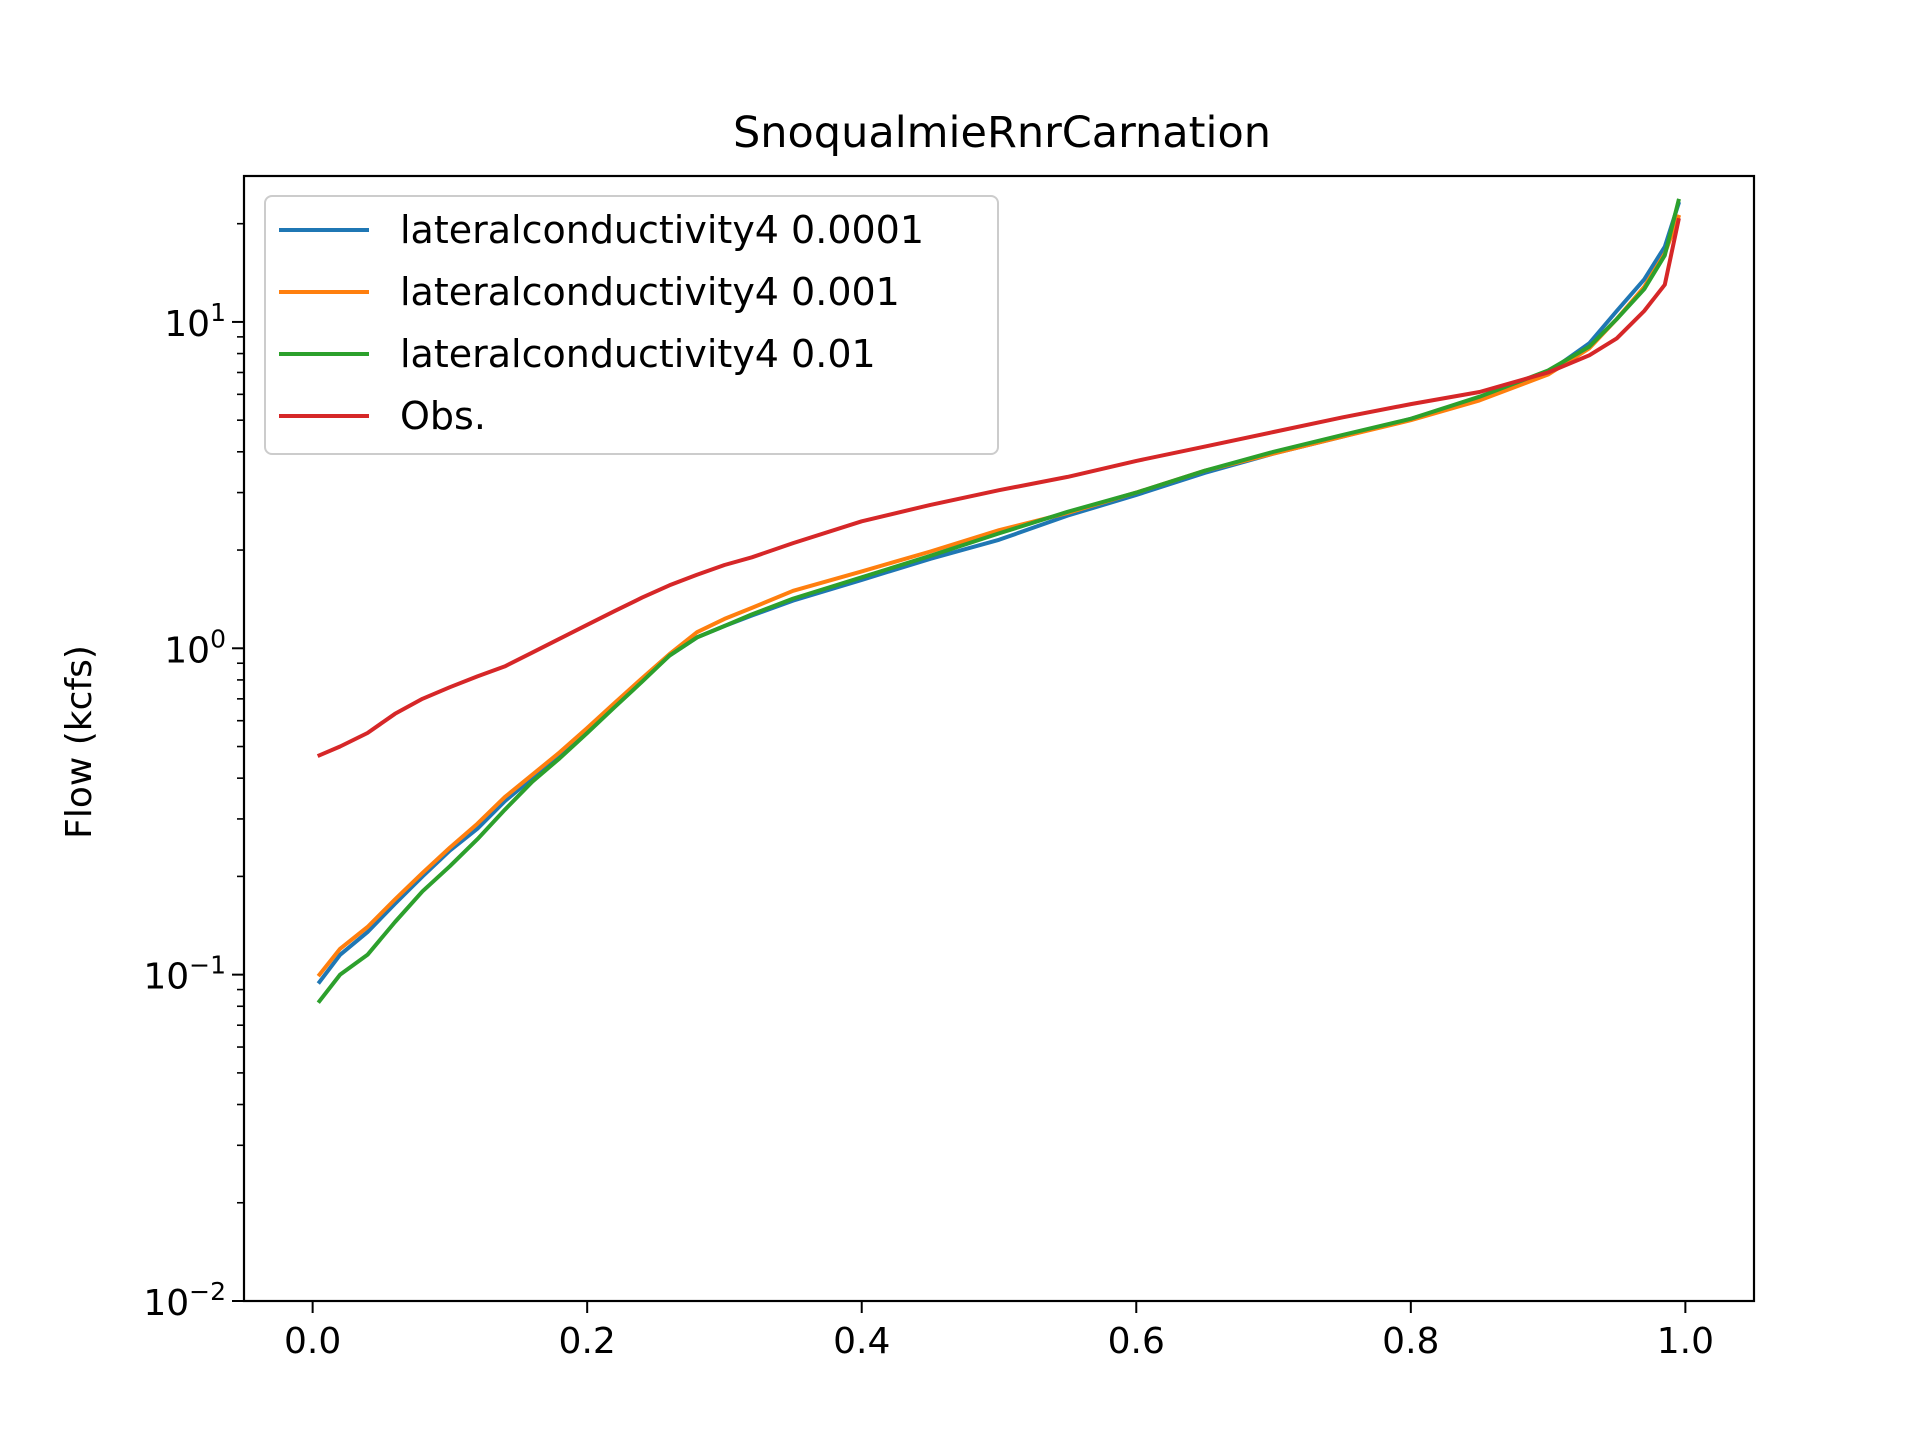  Describe the element at coordinates (650, 292) in the screenshot. I see `legend-label: lateralconductivity4 0.001` at that location.